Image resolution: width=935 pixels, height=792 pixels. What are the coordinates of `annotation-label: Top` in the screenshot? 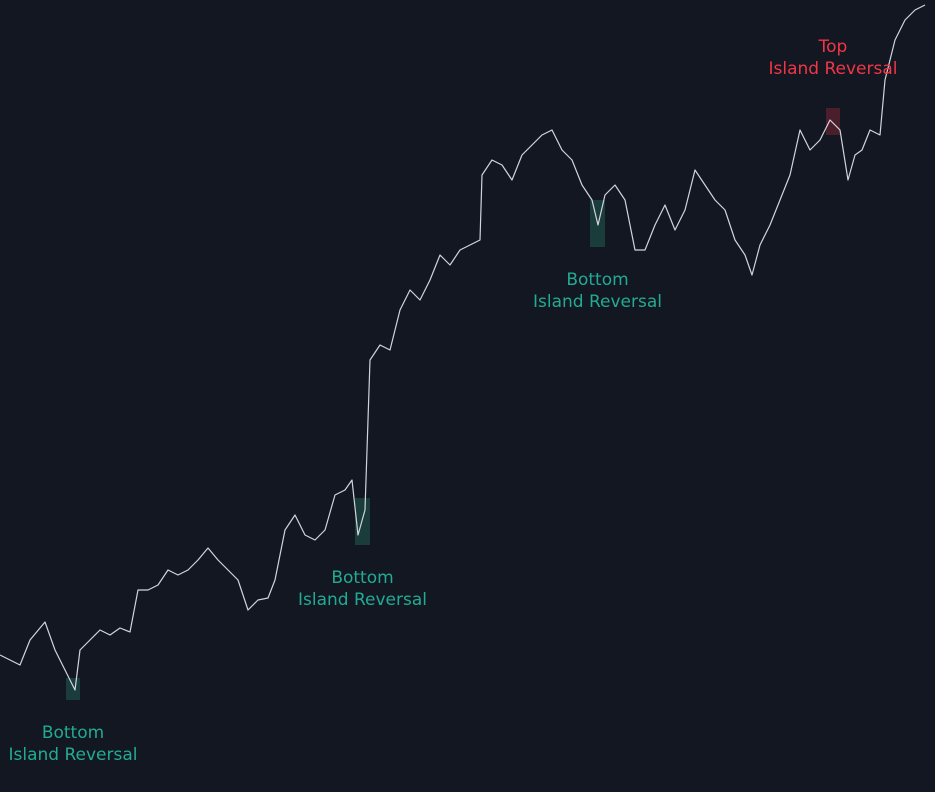 It's located at (833, 47).